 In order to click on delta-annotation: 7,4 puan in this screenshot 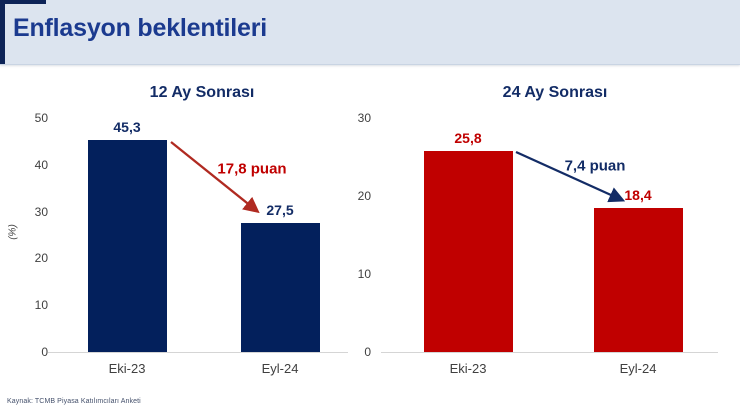, I will do `click(595, 166)`.